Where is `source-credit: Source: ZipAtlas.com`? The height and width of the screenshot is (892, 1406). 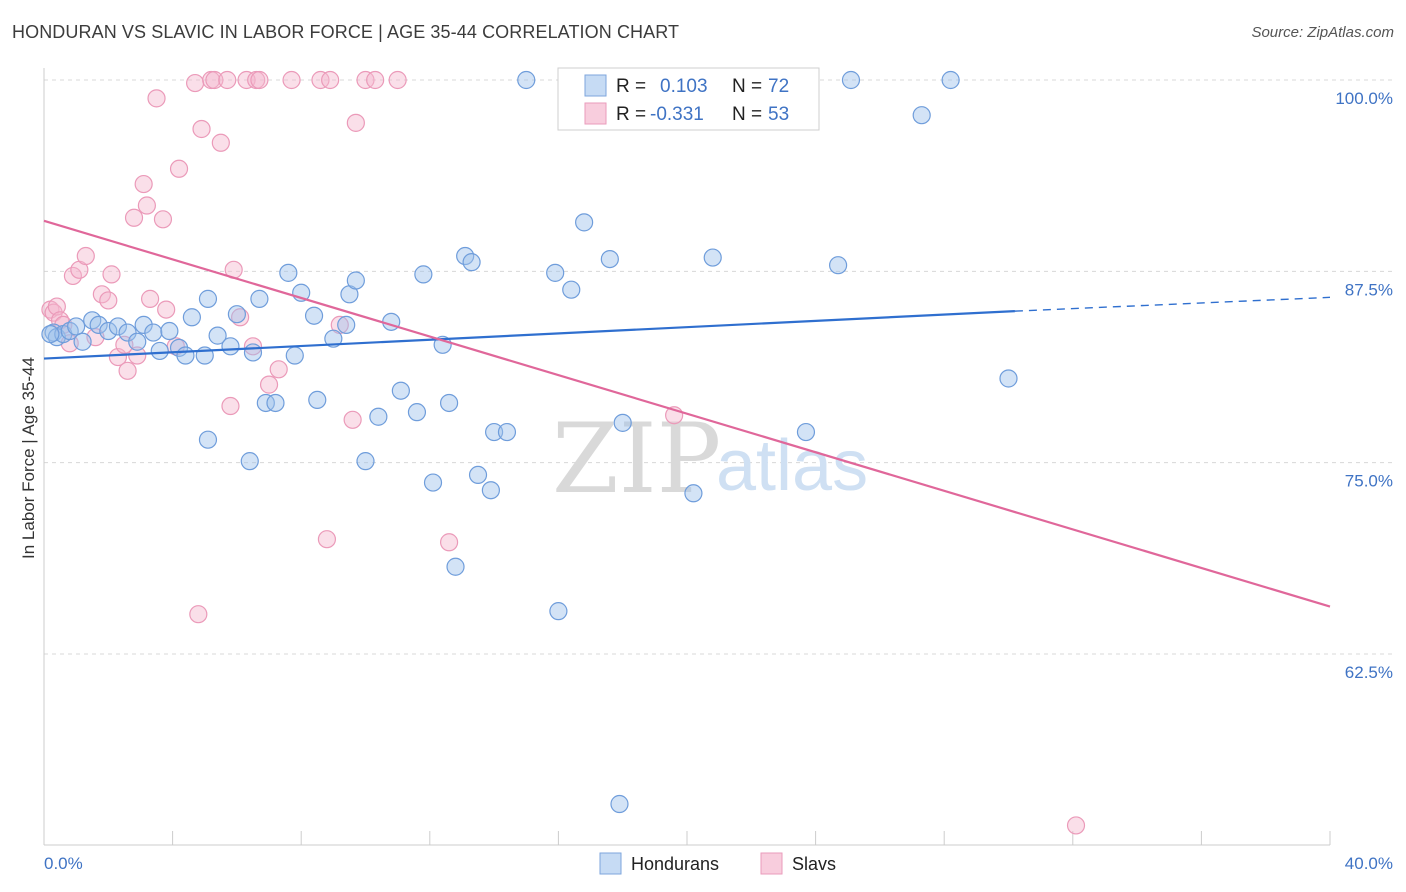 source-credit: Source: ZipAtlas.com is located at coordinates (1322, 32).